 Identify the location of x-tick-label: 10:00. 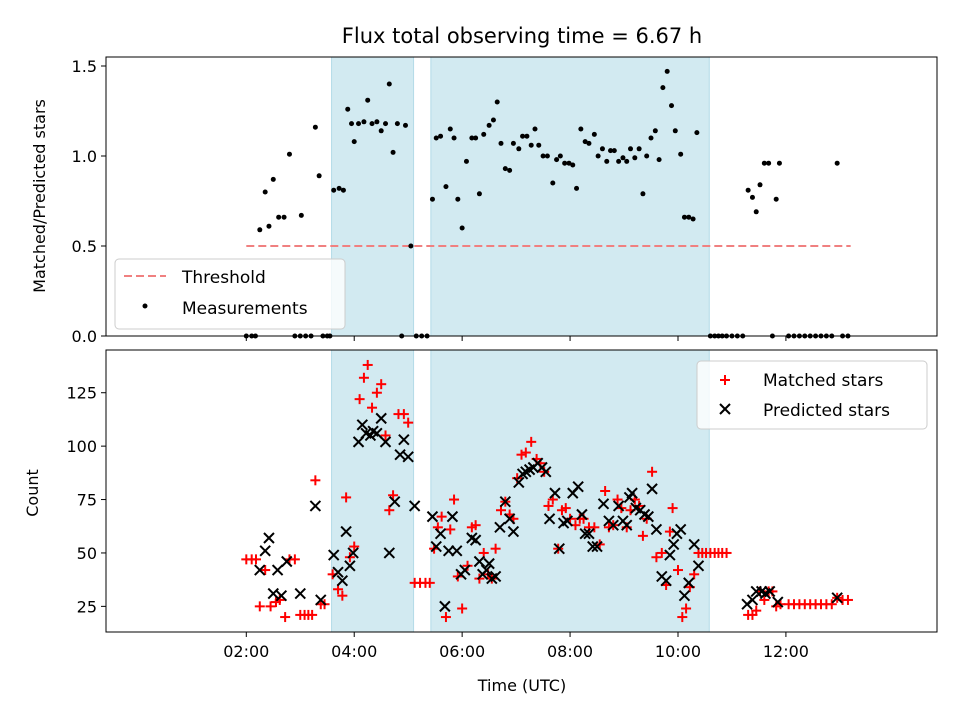
(678, 651).